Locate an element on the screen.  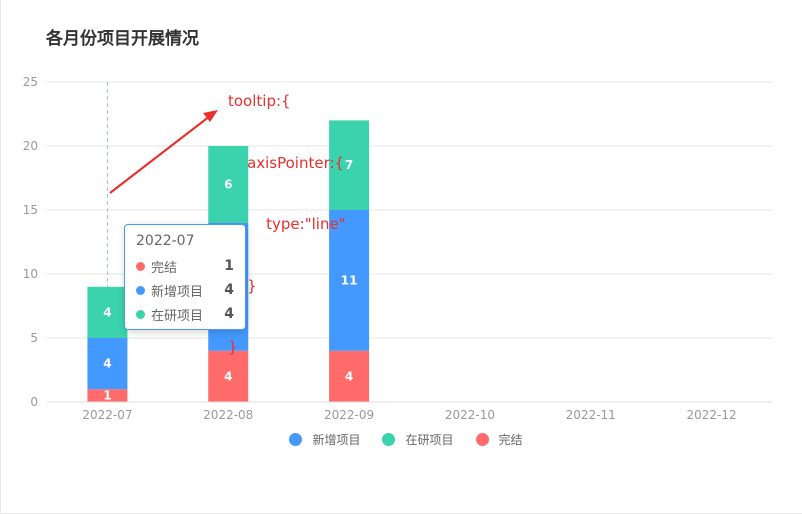
tooltip-row: 新增项目 4 is located at coordinates (185, 290).